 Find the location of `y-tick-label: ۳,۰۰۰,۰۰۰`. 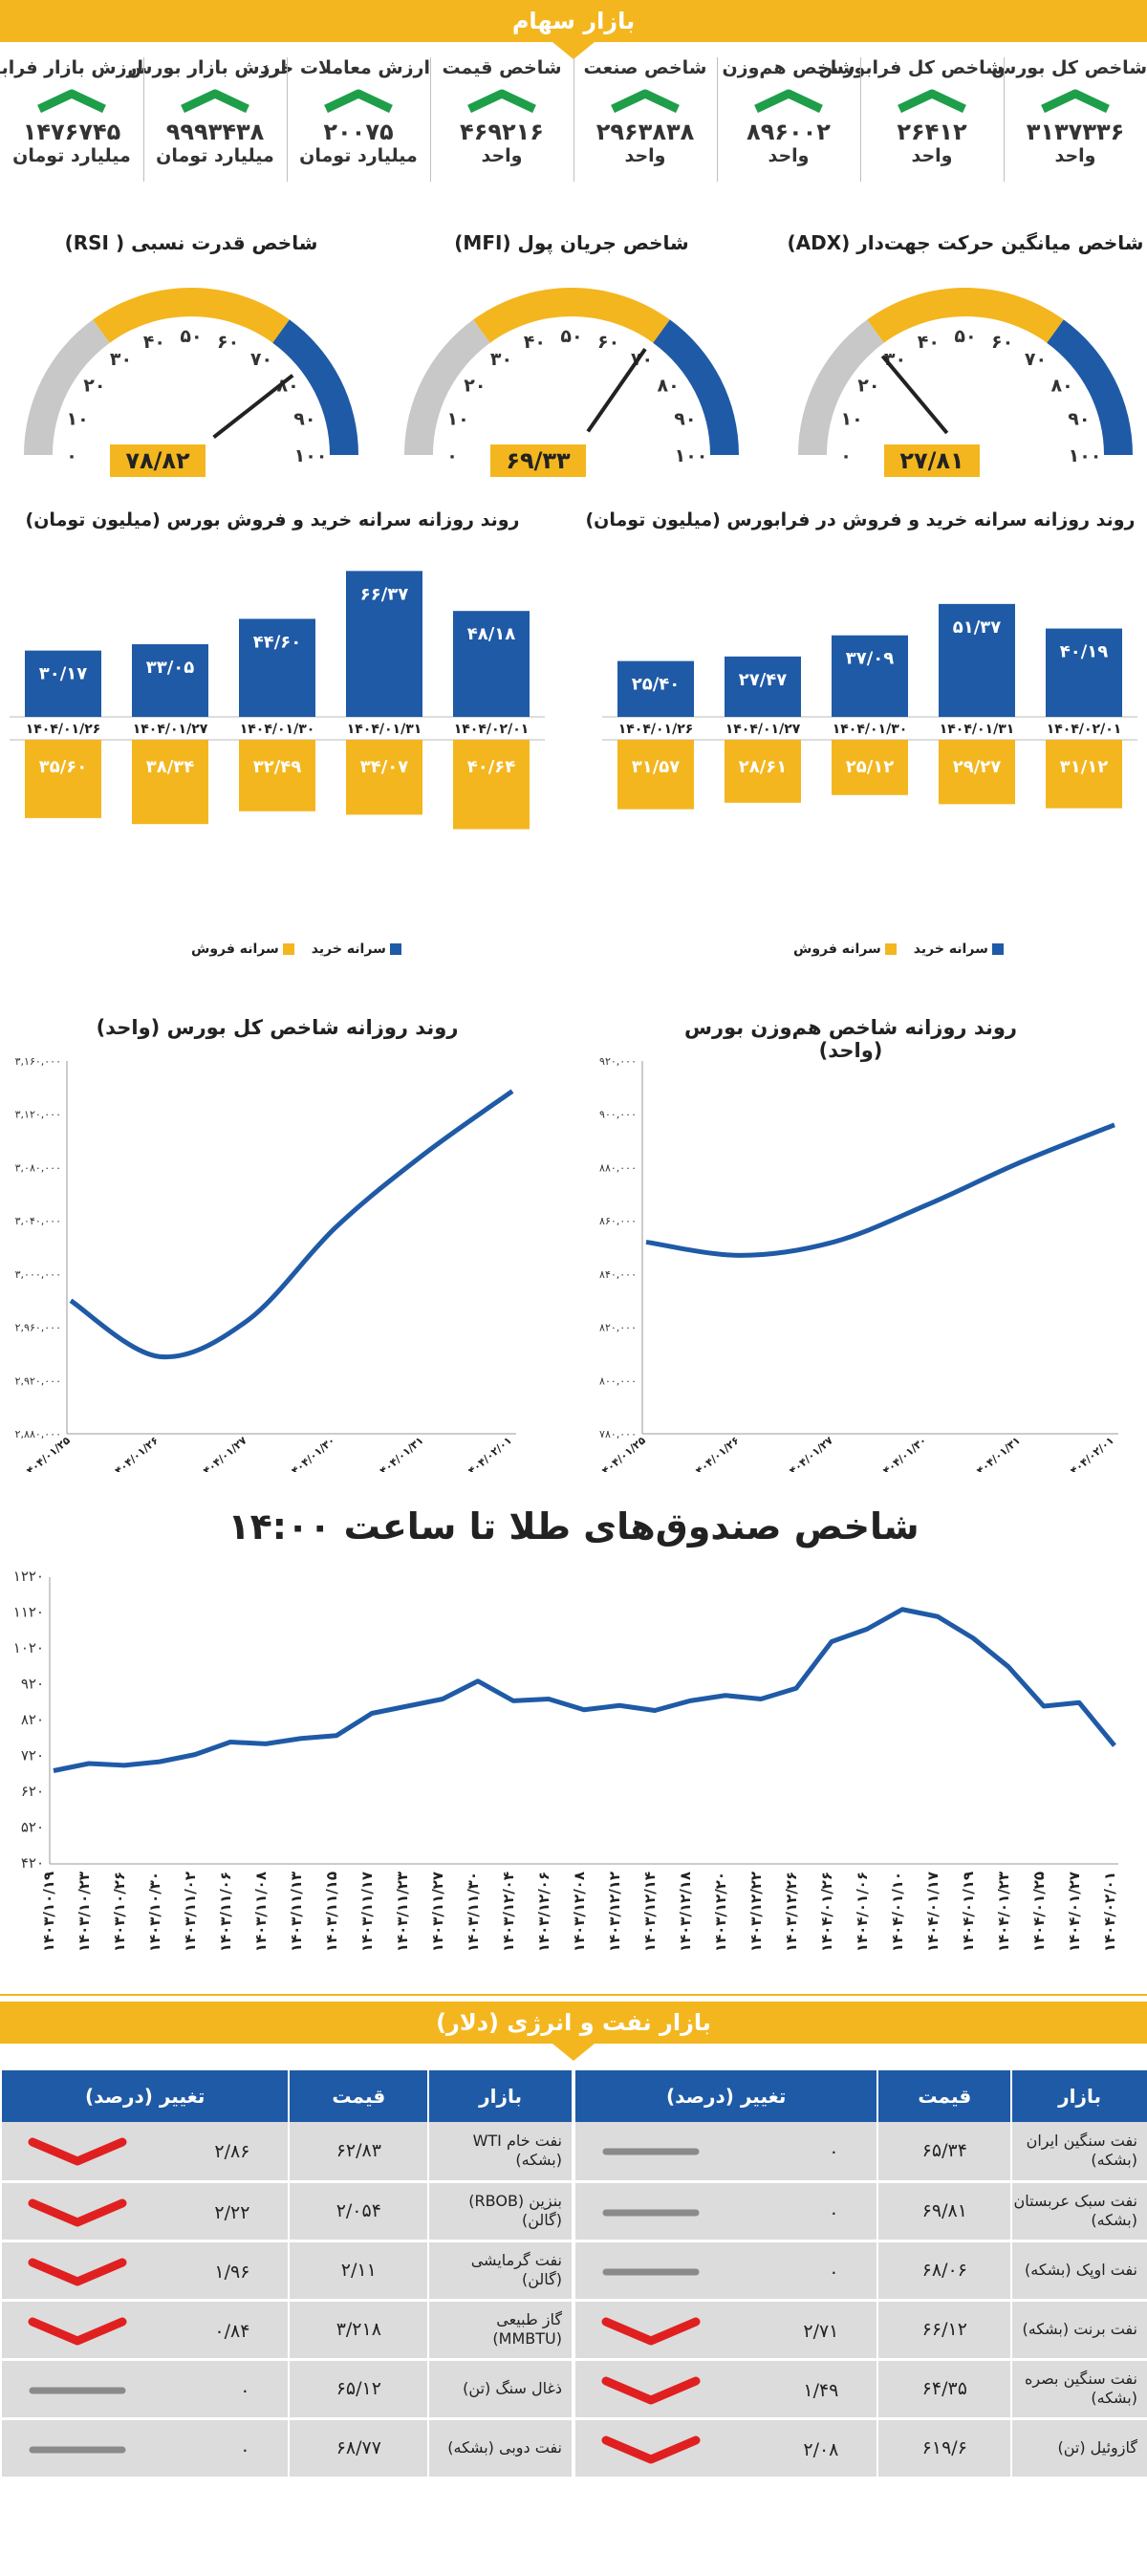

y-tick-label: ۳,۰۰۰,۰۰۰ is located at coordinates (38, 1274).